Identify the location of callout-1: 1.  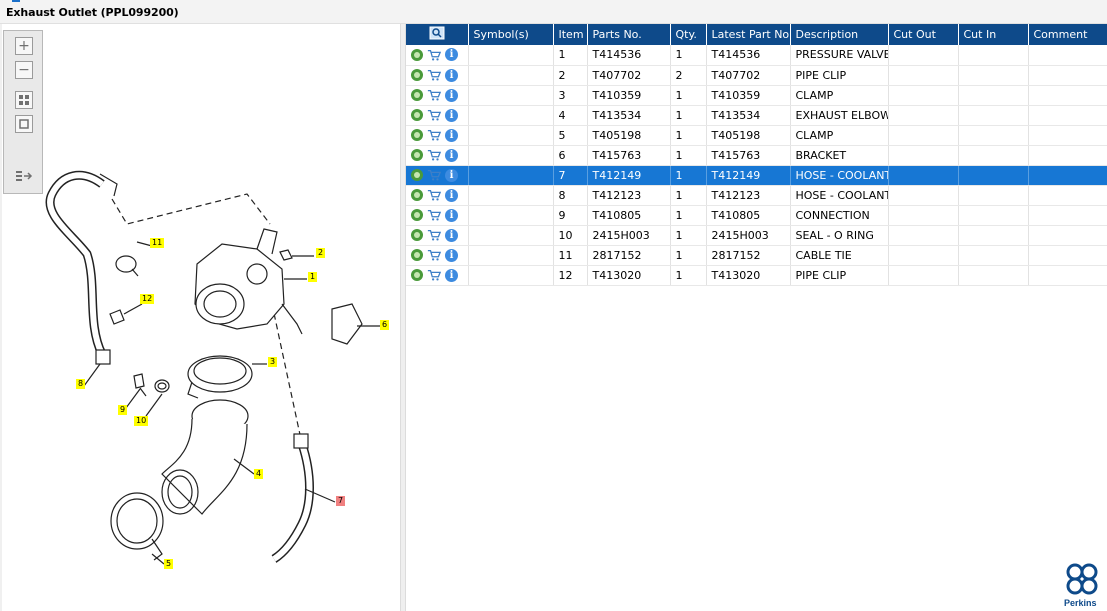
(313, 277).